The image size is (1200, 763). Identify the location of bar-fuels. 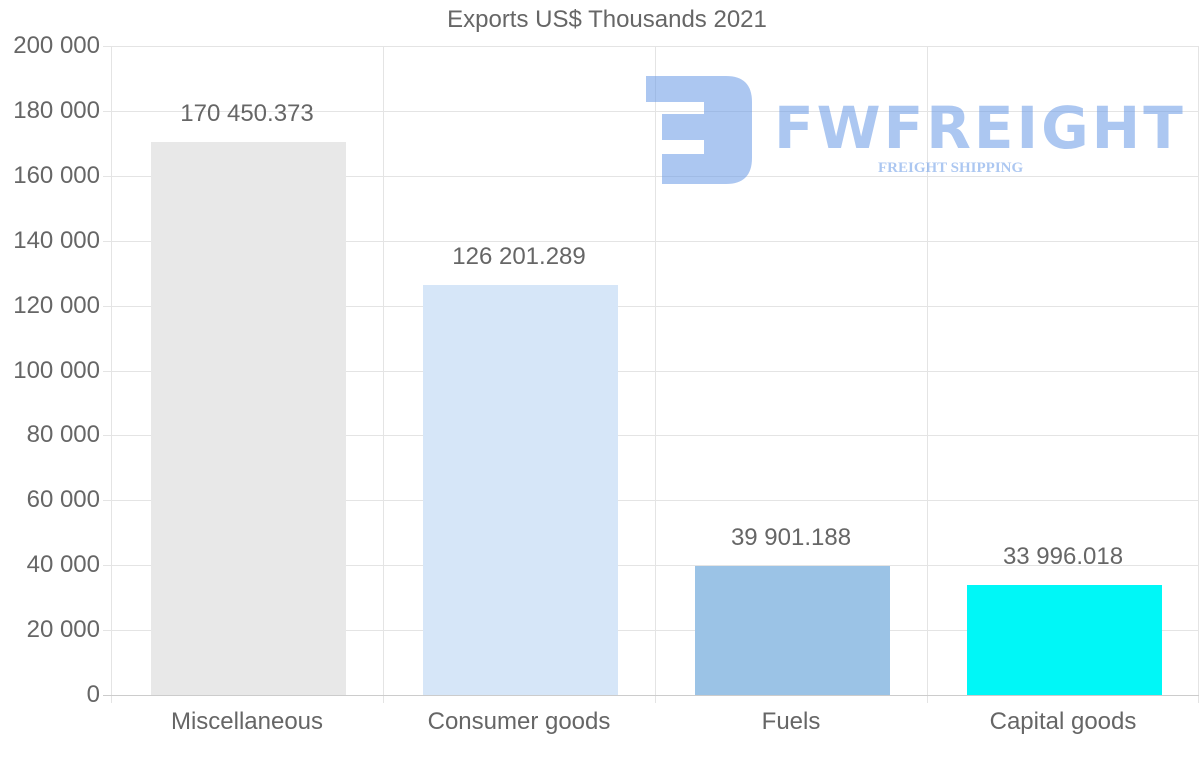
(792, 630).